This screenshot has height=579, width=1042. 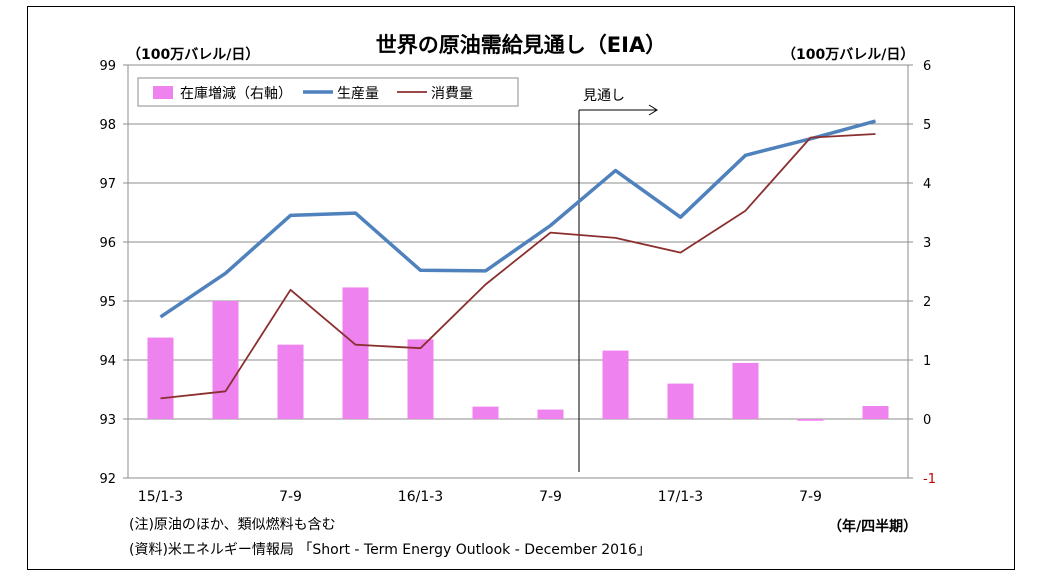 What do you see at coordinates (236, 93) in the screenshot?
I see `legend-label-inventory: 在庫増減（右軸）` at bounding box center [236, 93].